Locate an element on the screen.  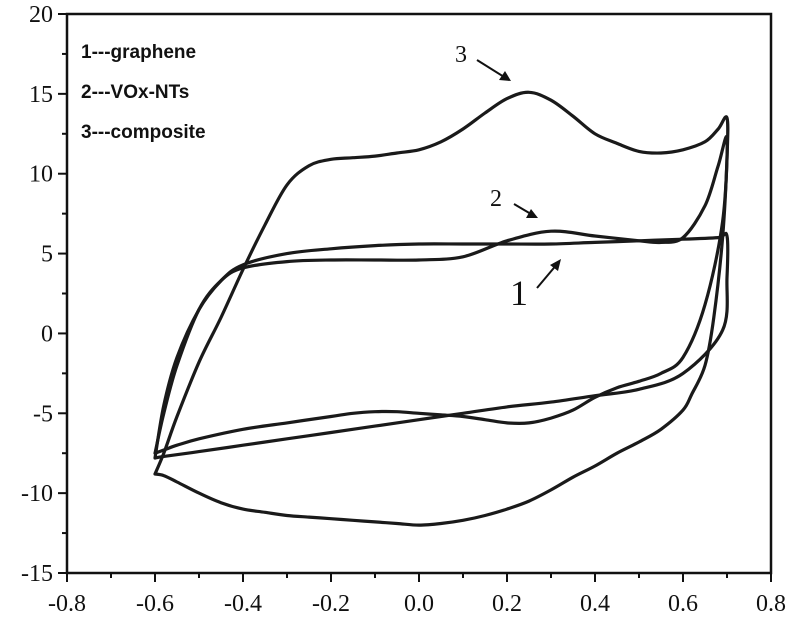
x-tick-label: -0.2 is located at coordinates (331, 604).